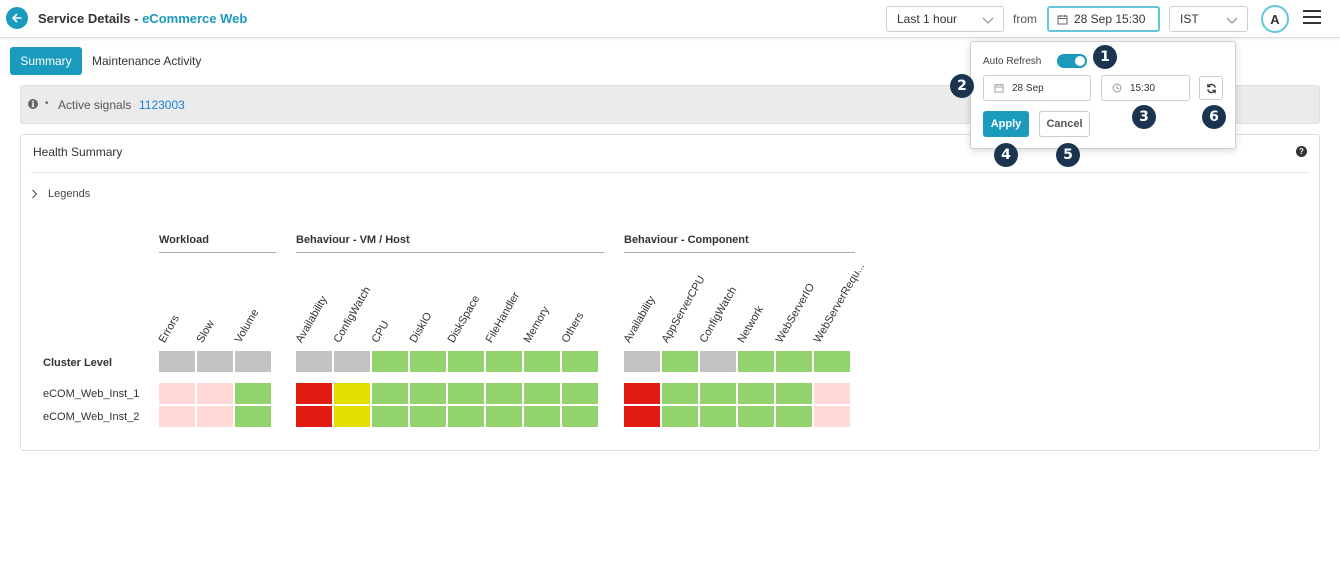 Image resolution: width=1340 pixels, height=584 pixels. What do you see at coordinates (353, 240) in the screenshot?
I see `group-title-vm-host: Behaviour - VM / Host` at bounding box center [353, 240].